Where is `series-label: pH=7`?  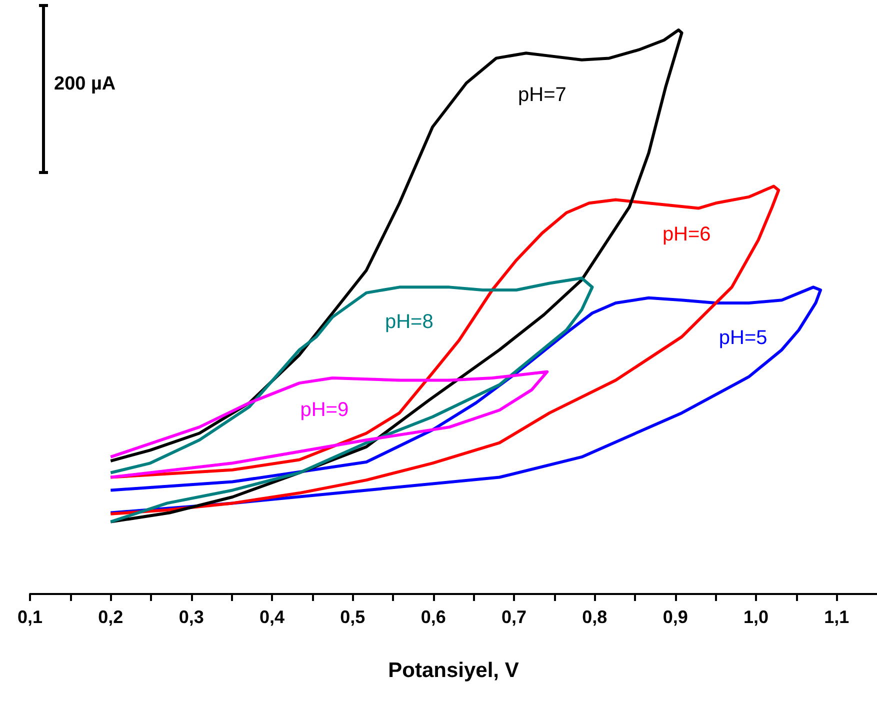
series-label: pH=7 is located at coordinates (542, 95).